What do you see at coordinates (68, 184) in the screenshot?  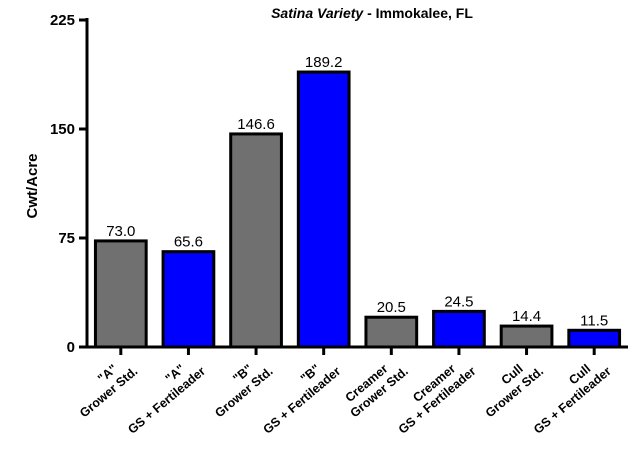 I see `y-axis-ticks: 0 75 150 225` at bounding box center [68, 184].